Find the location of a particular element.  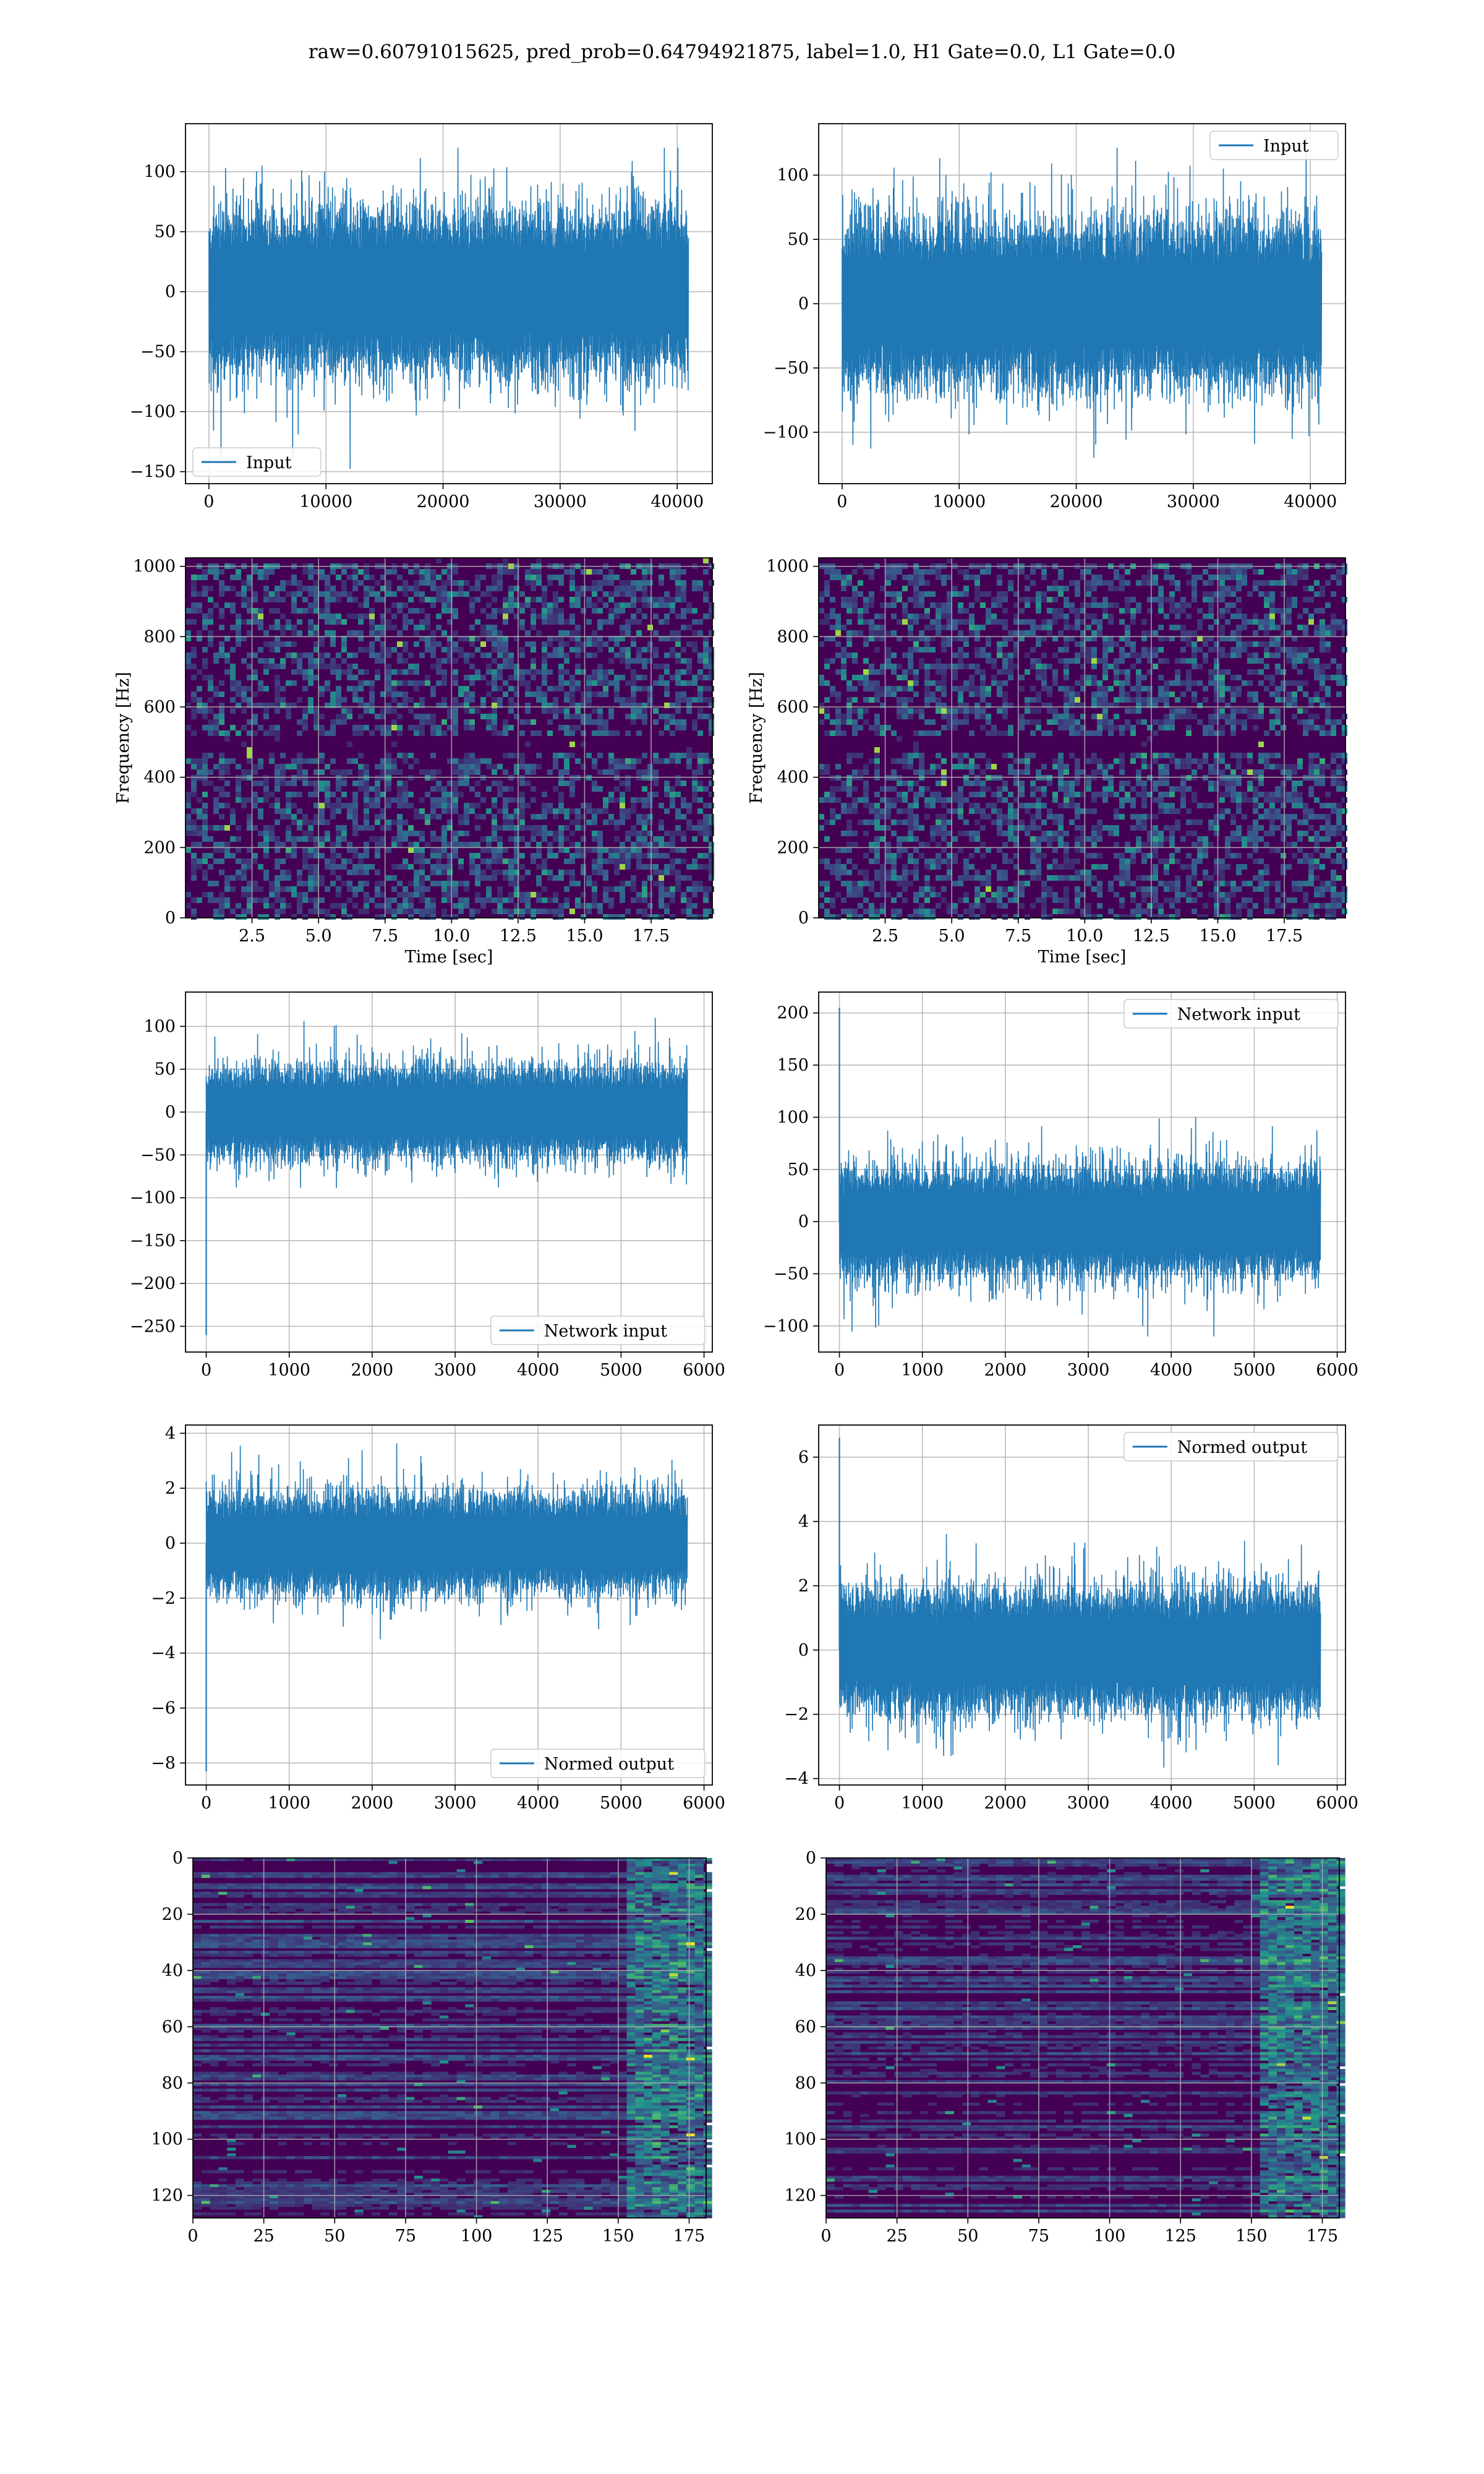

x-tick-label: 150 is located at coordinates (618, 2236).